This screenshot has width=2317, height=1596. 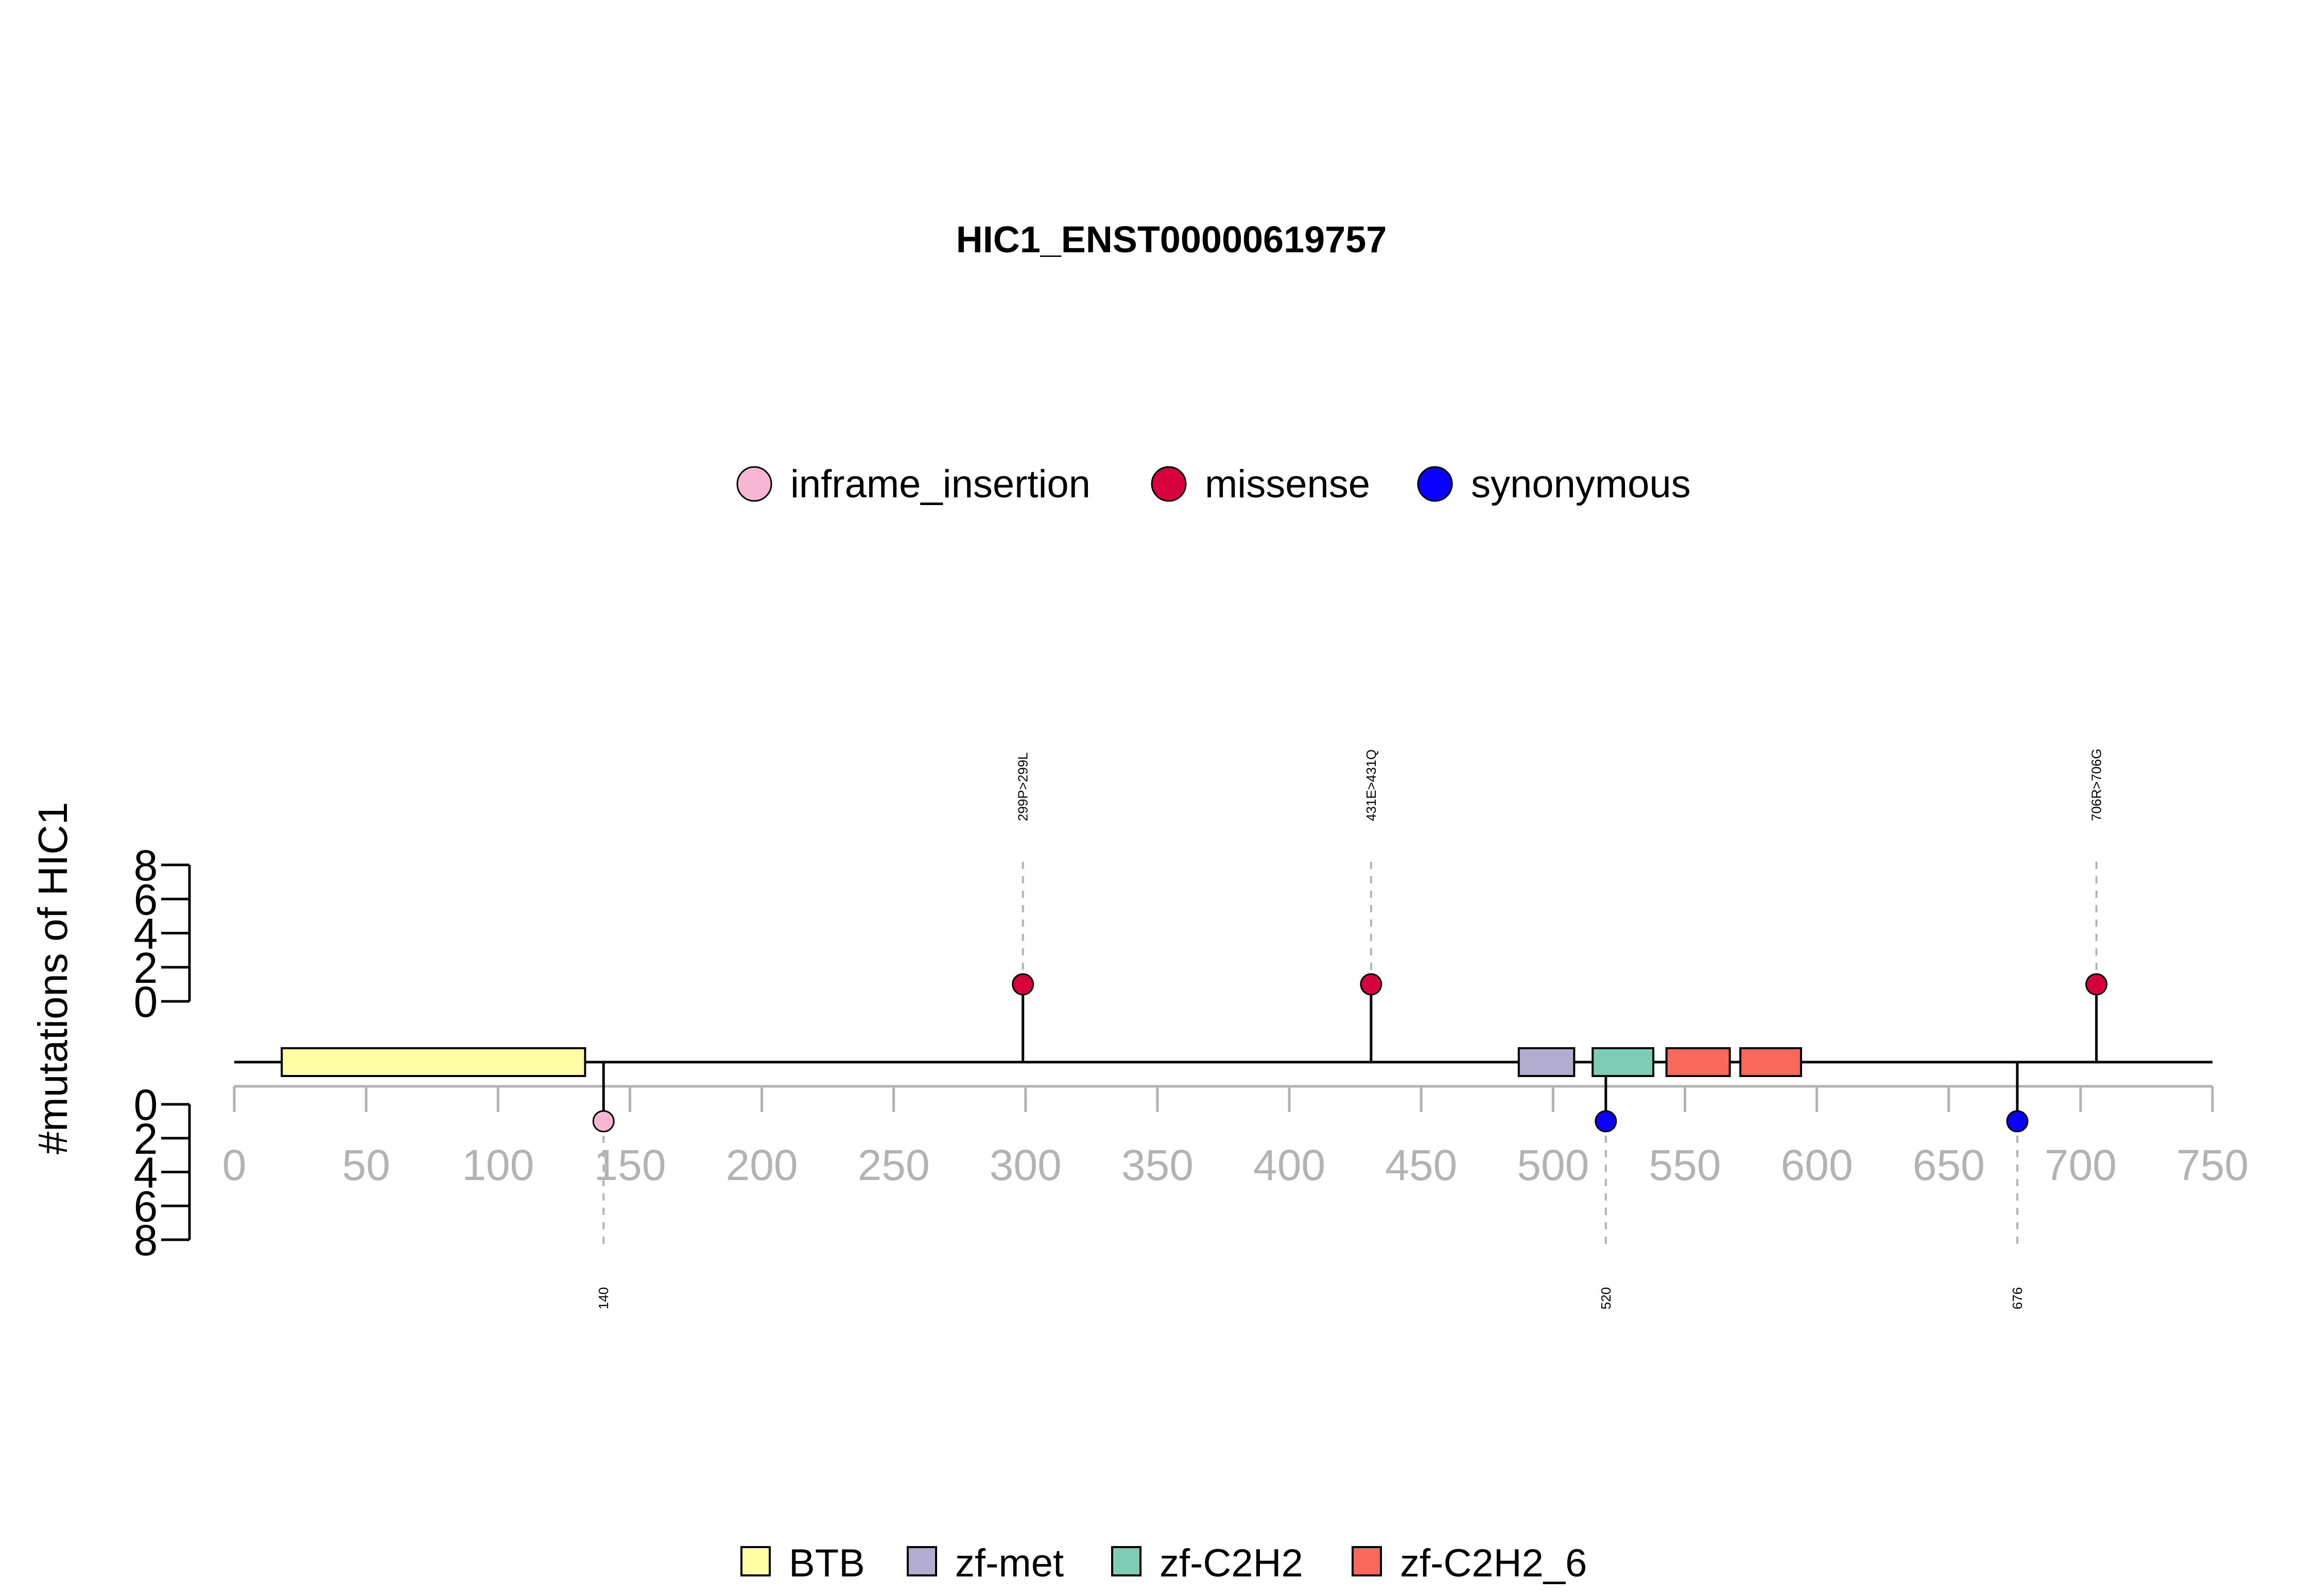 What do you see at coordinates (53, 979) in the screenshot?
I see `y-axis-label: #mutations of HIC1` at bounding box center [53, 979].